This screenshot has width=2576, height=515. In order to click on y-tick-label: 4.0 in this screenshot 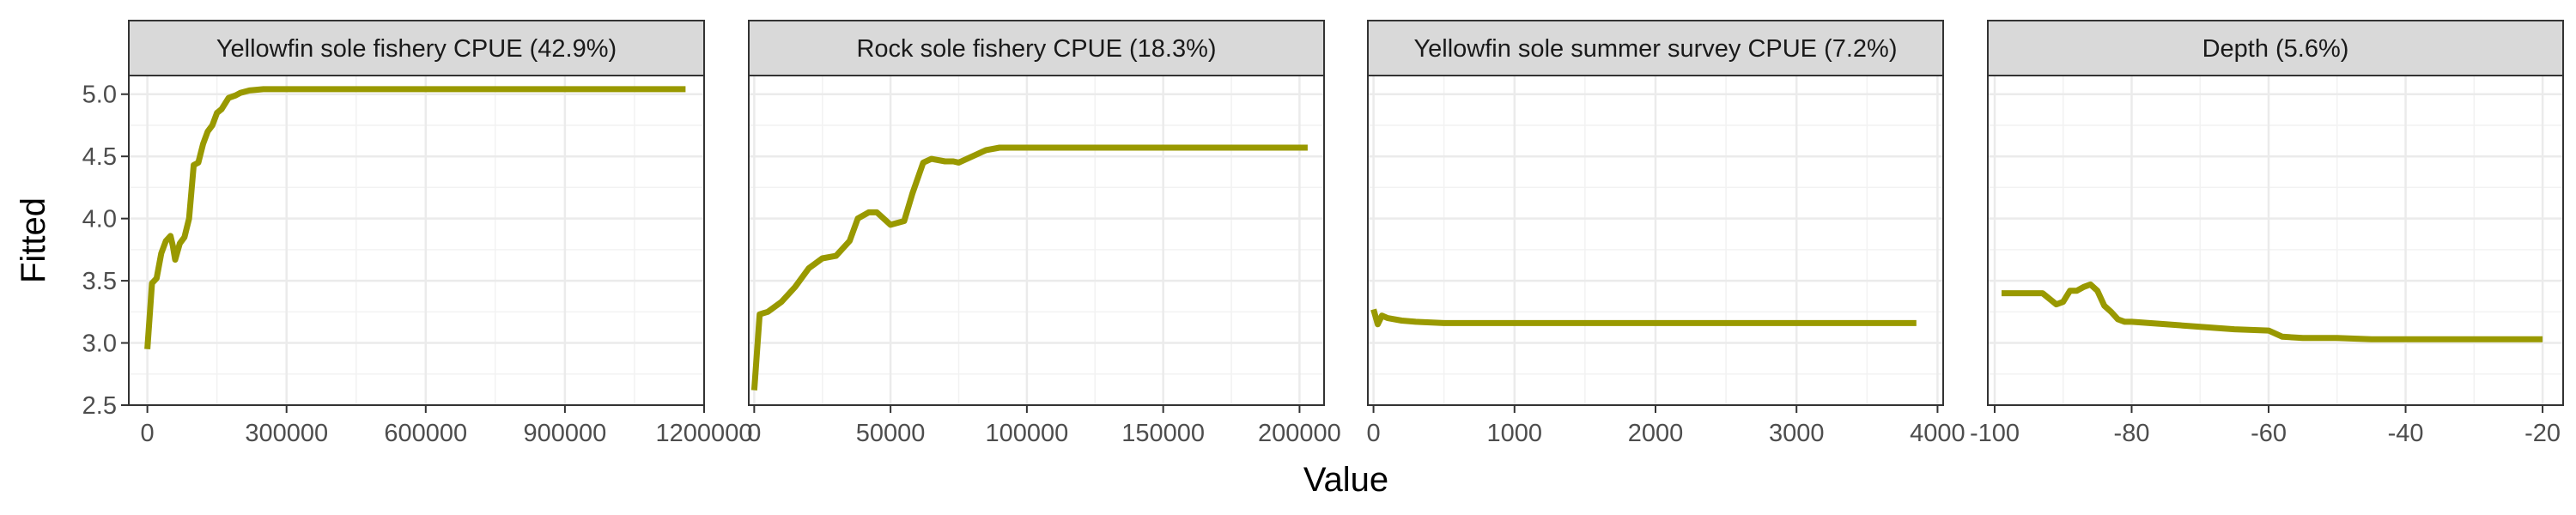, I will do `click(99, 219)`.